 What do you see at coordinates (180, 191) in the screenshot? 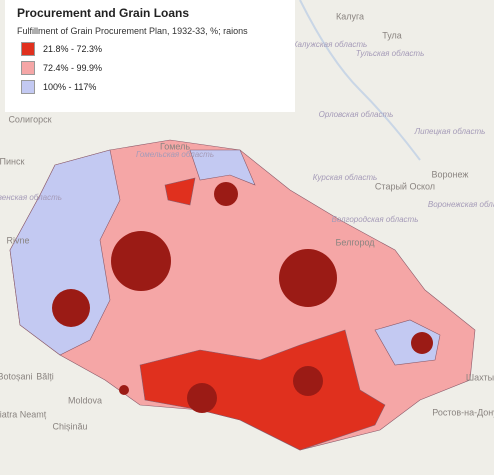
I see `region-area-low` at bounding box center [180, 191].